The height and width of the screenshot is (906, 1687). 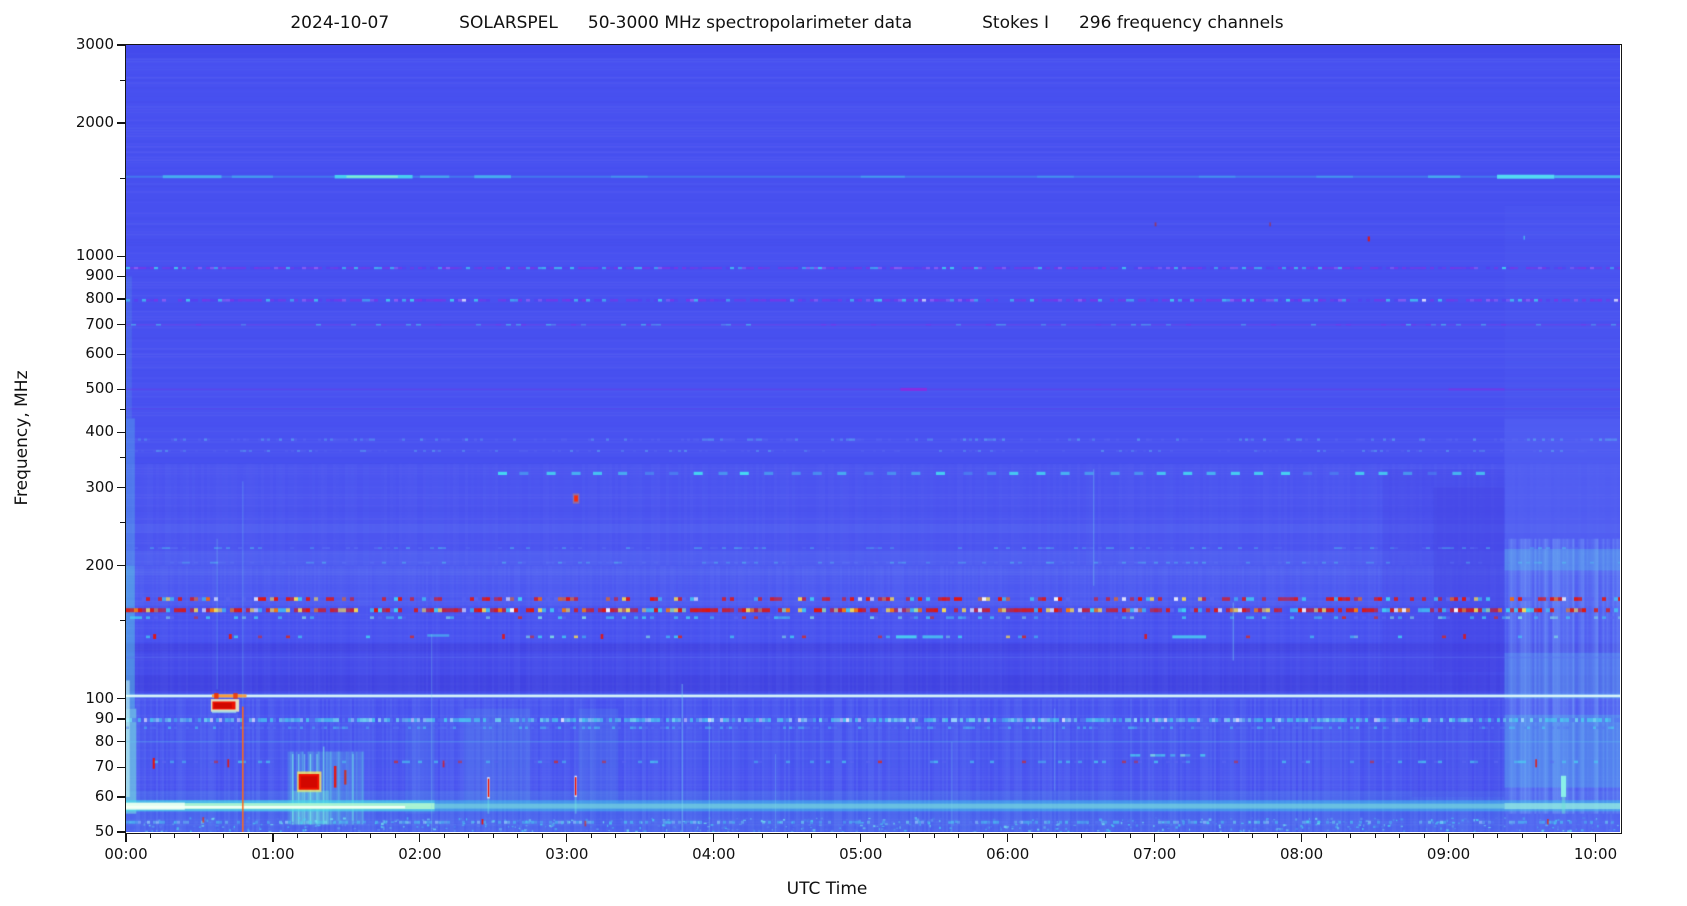 What do you see at coordinates (99, 353) in the screenshot?
I see `y-tick-label: 600` at bounding box center [99, 353].